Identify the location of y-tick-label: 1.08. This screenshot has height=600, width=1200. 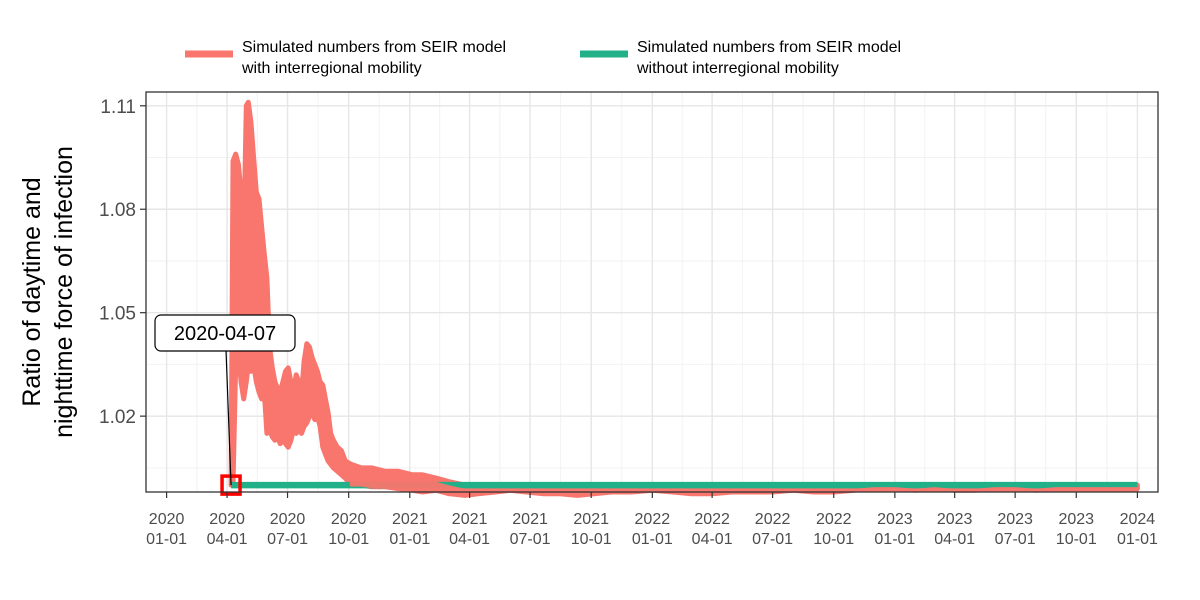
(117, 210).